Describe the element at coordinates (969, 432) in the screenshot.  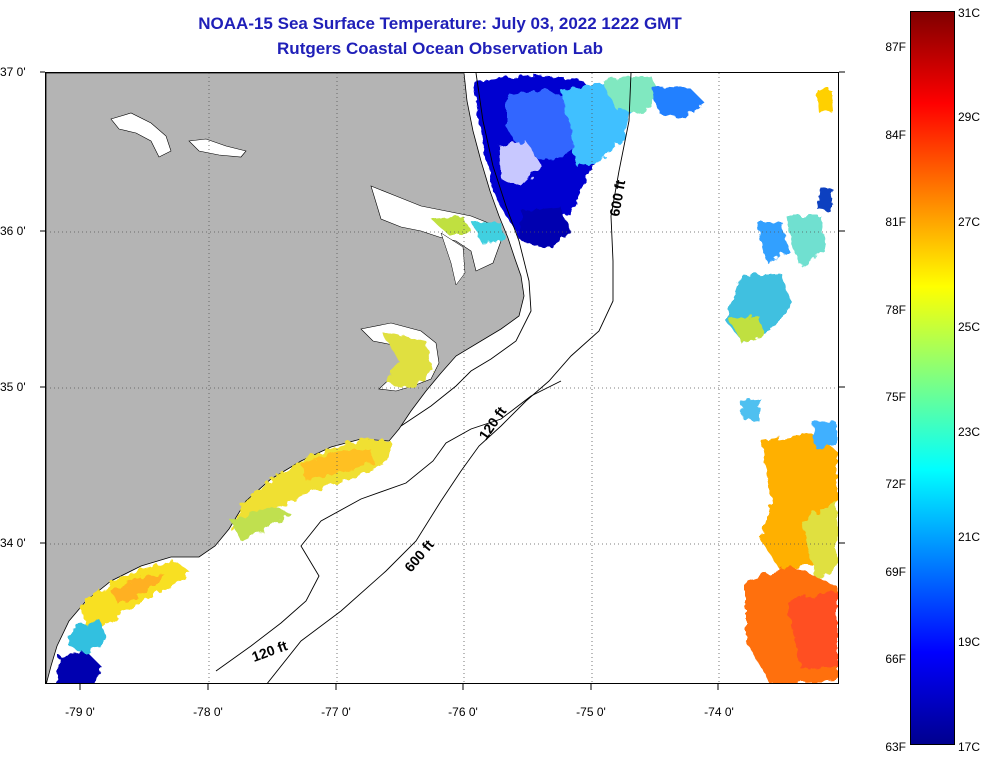
I see `colorbar-c-23: 23C` at that location.